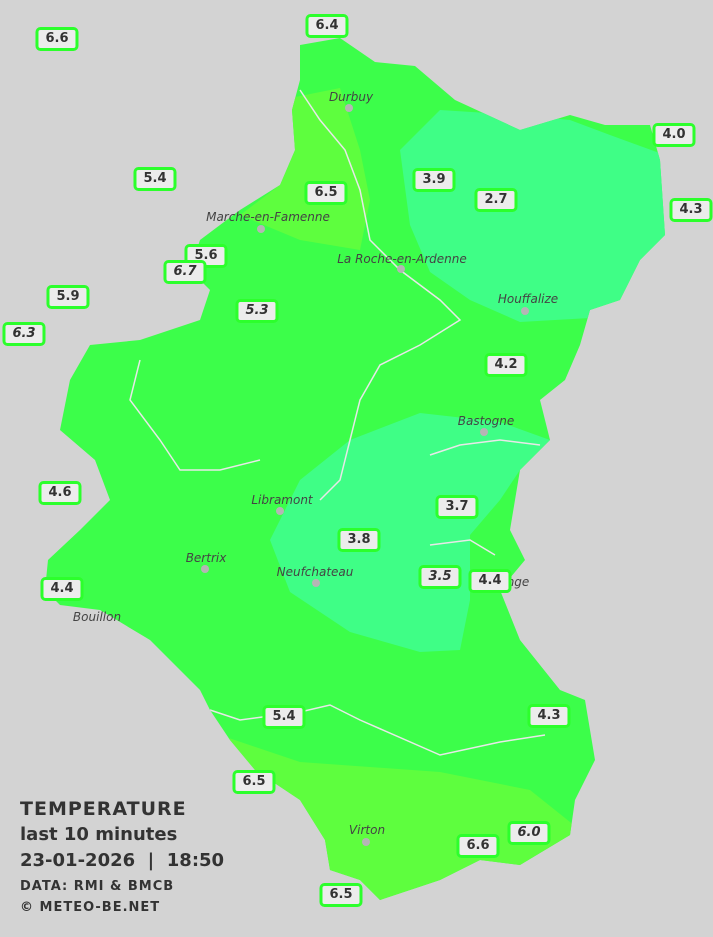  What do you see at coordinates (24, 334) in the screenshot?
I see `station-temperature-label: 6.3` at bounding box center [24, 334].